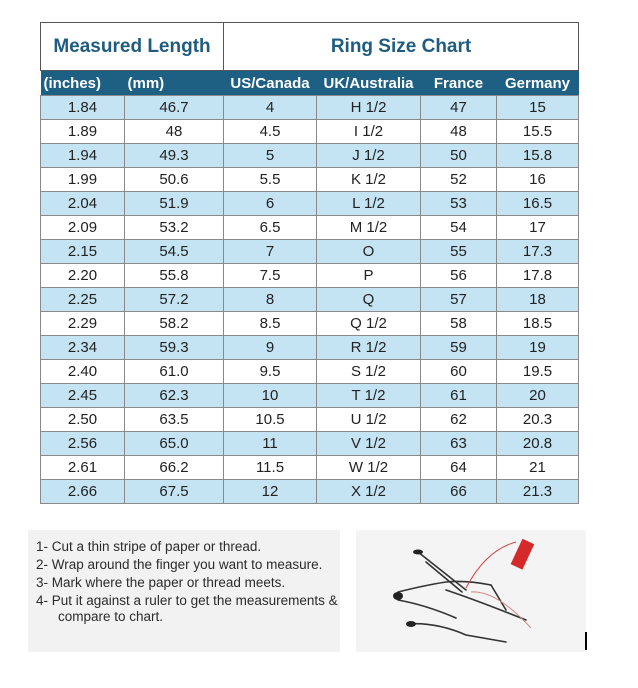  What do you see at coordinates (174, 347) in the screenshot?
I see `cell-mm: 59.3` at bounding box center [174, 347].